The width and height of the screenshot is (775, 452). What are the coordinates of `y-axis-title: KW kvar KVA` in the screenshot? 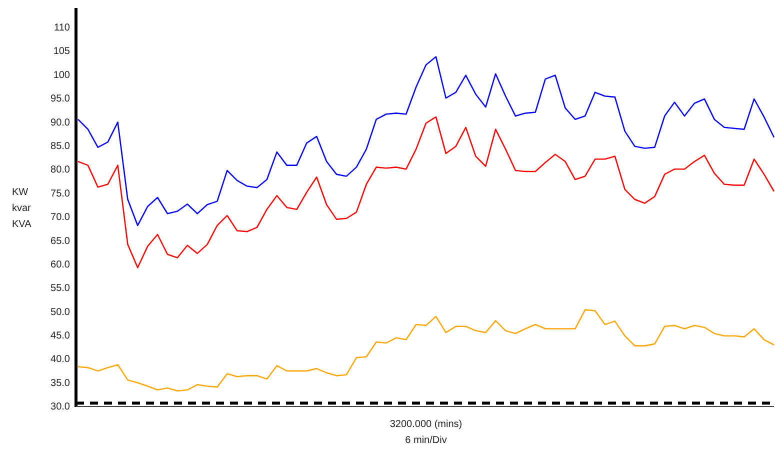 It's located at (22, 208).